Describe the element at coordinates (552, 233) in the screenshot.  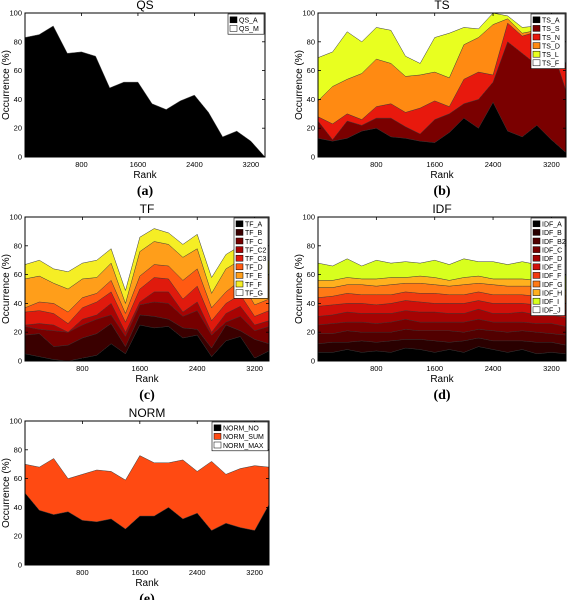
I see `legend-entry: IDF_B` at that location.